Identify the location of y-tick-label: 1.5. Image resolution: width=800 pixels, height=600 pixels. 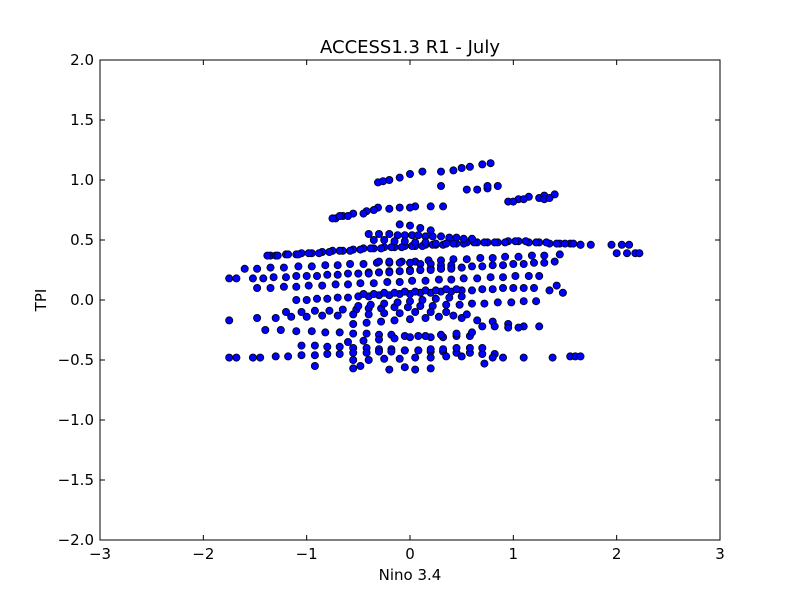
(82, 120).